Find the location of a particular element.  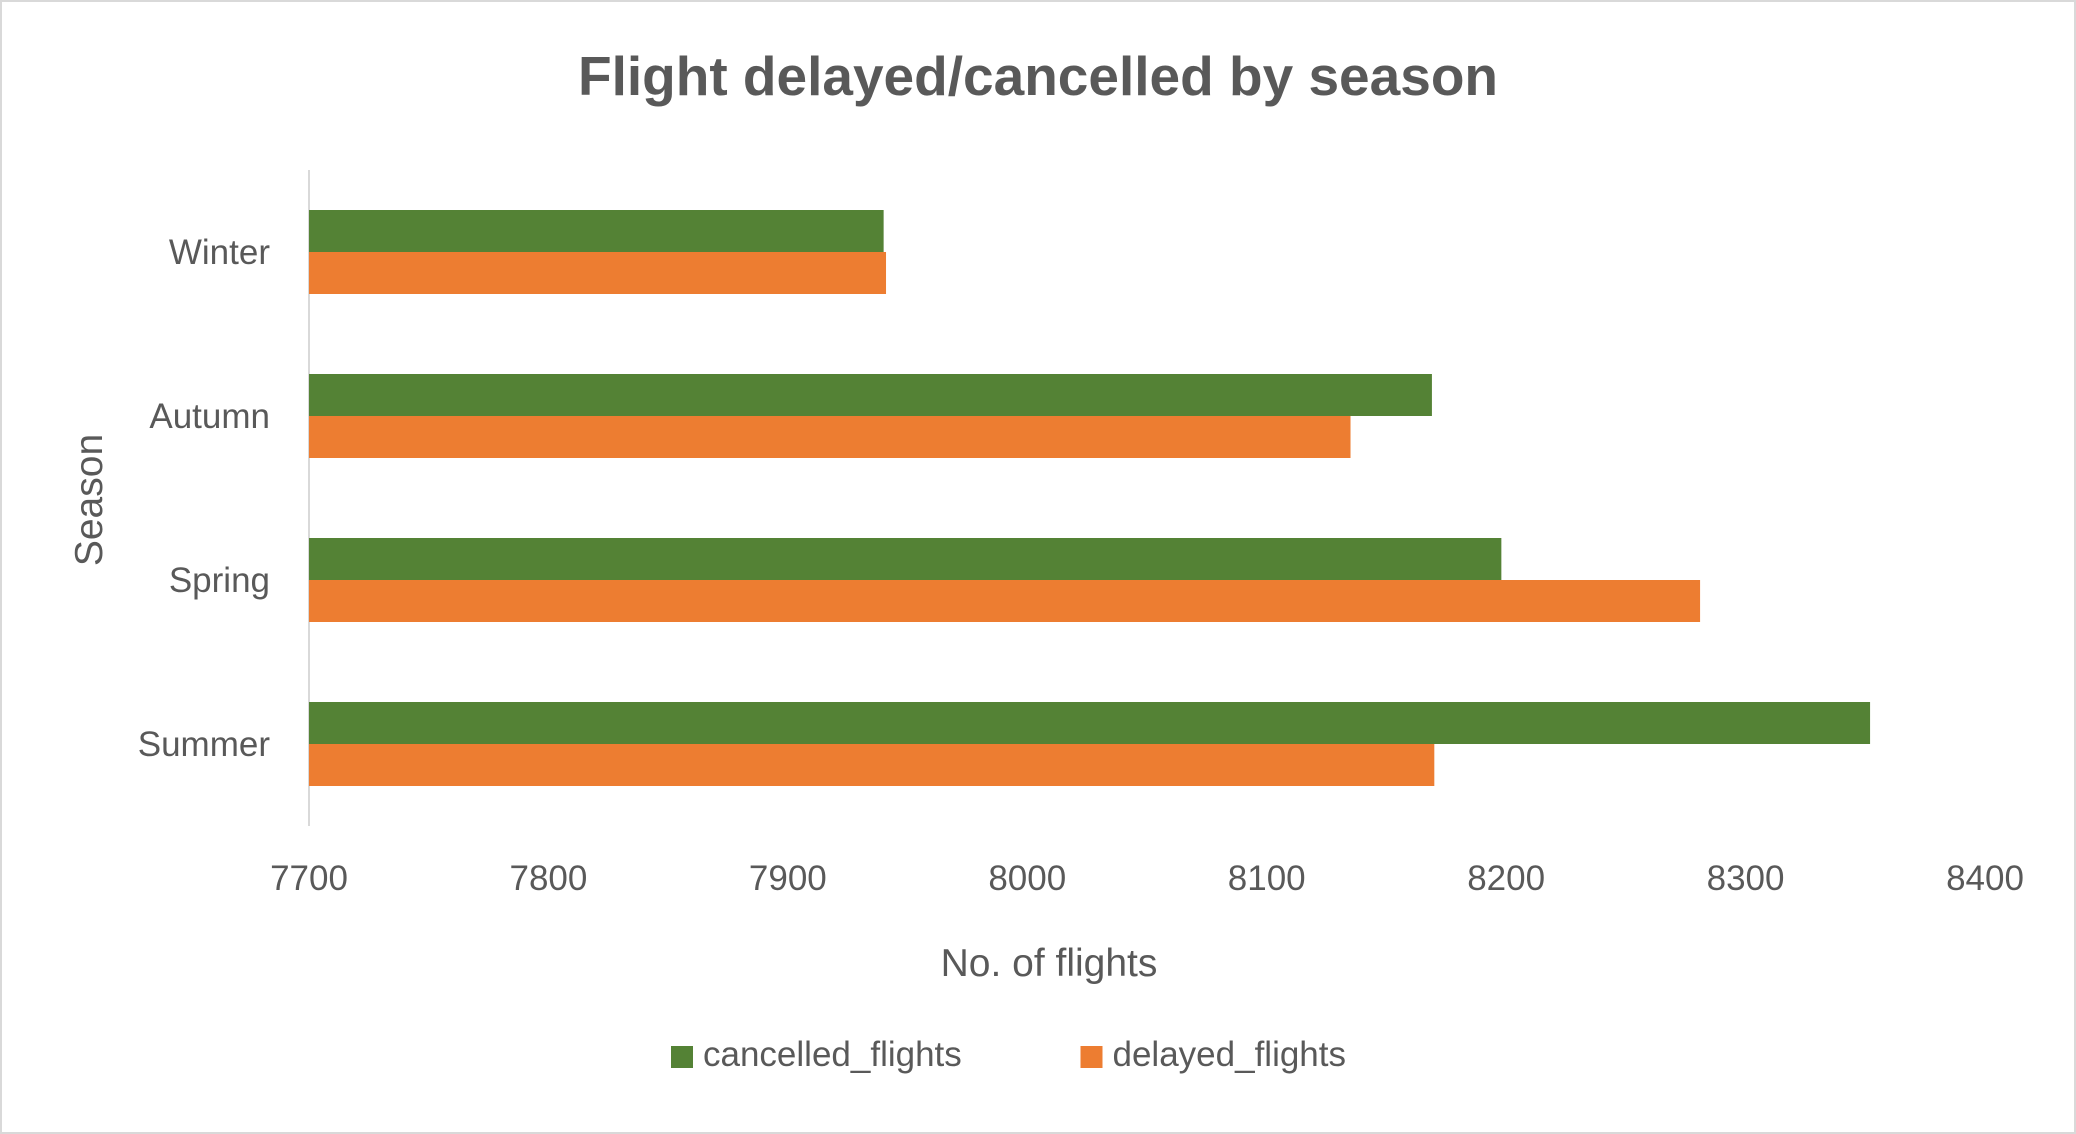

legend-swatch-delayed_flights is located at coordinates (1091, 1057).